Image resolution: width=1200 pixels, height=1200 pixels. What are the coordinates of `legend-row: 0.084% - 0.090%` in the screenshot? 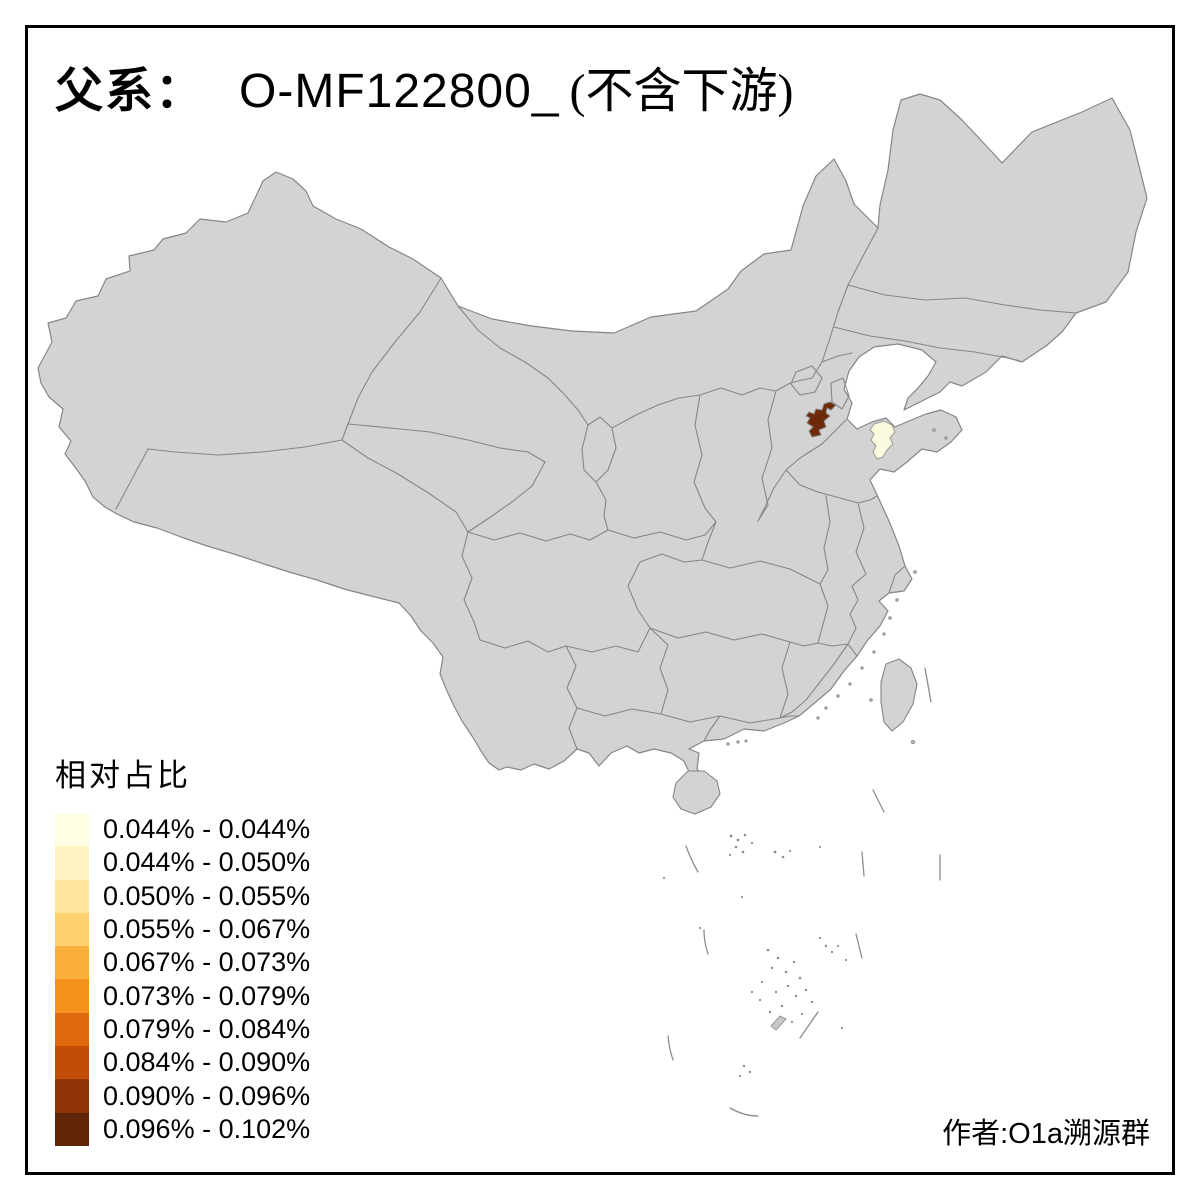 It's located at (183, 1063).